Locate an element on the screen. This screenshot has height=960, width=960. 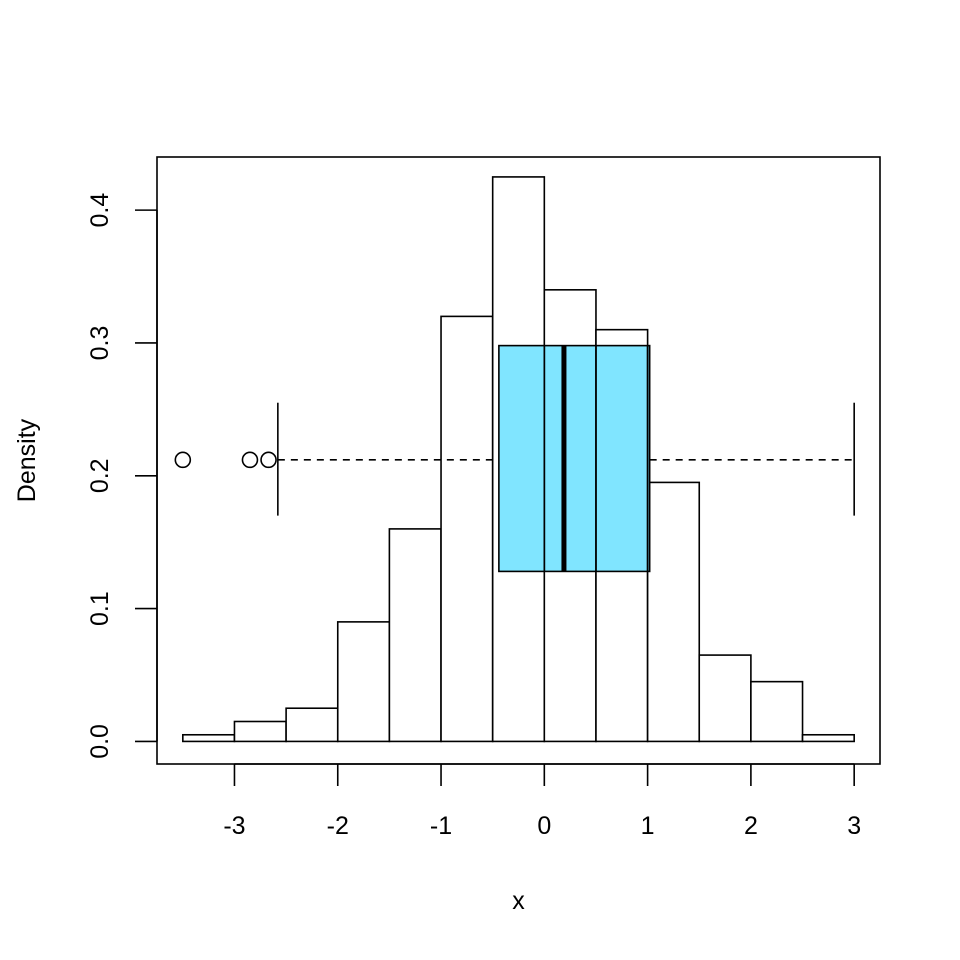
x-tick-label-1: -3 is located at coordinates (234, 826).